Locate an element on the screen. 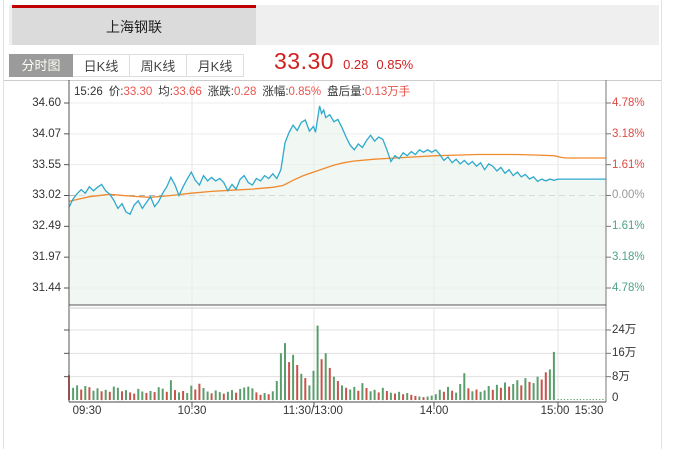 This screenshot has width=684, height=449. info-price-value: 33.30 is located at coordinates (138, 92).